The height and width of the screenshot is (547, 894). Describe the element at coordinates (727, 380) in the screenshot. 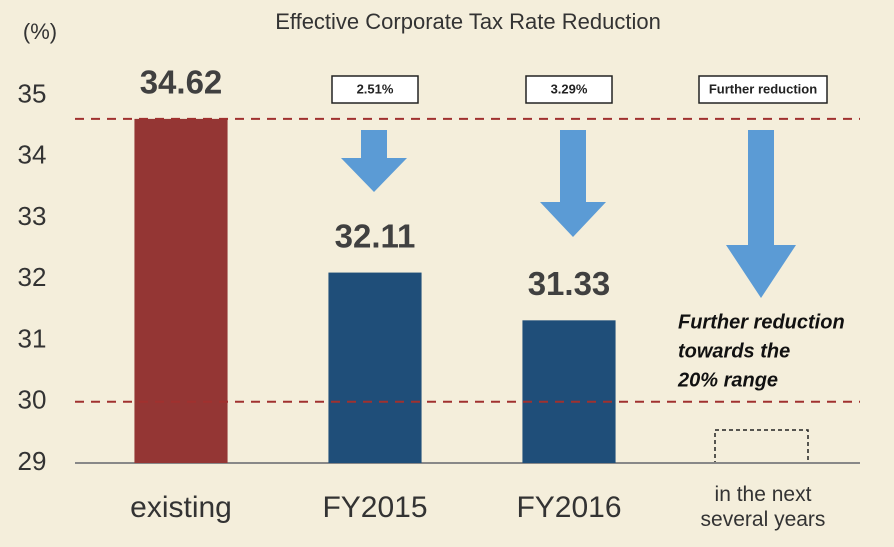

I see `note: 20% range` at that location.